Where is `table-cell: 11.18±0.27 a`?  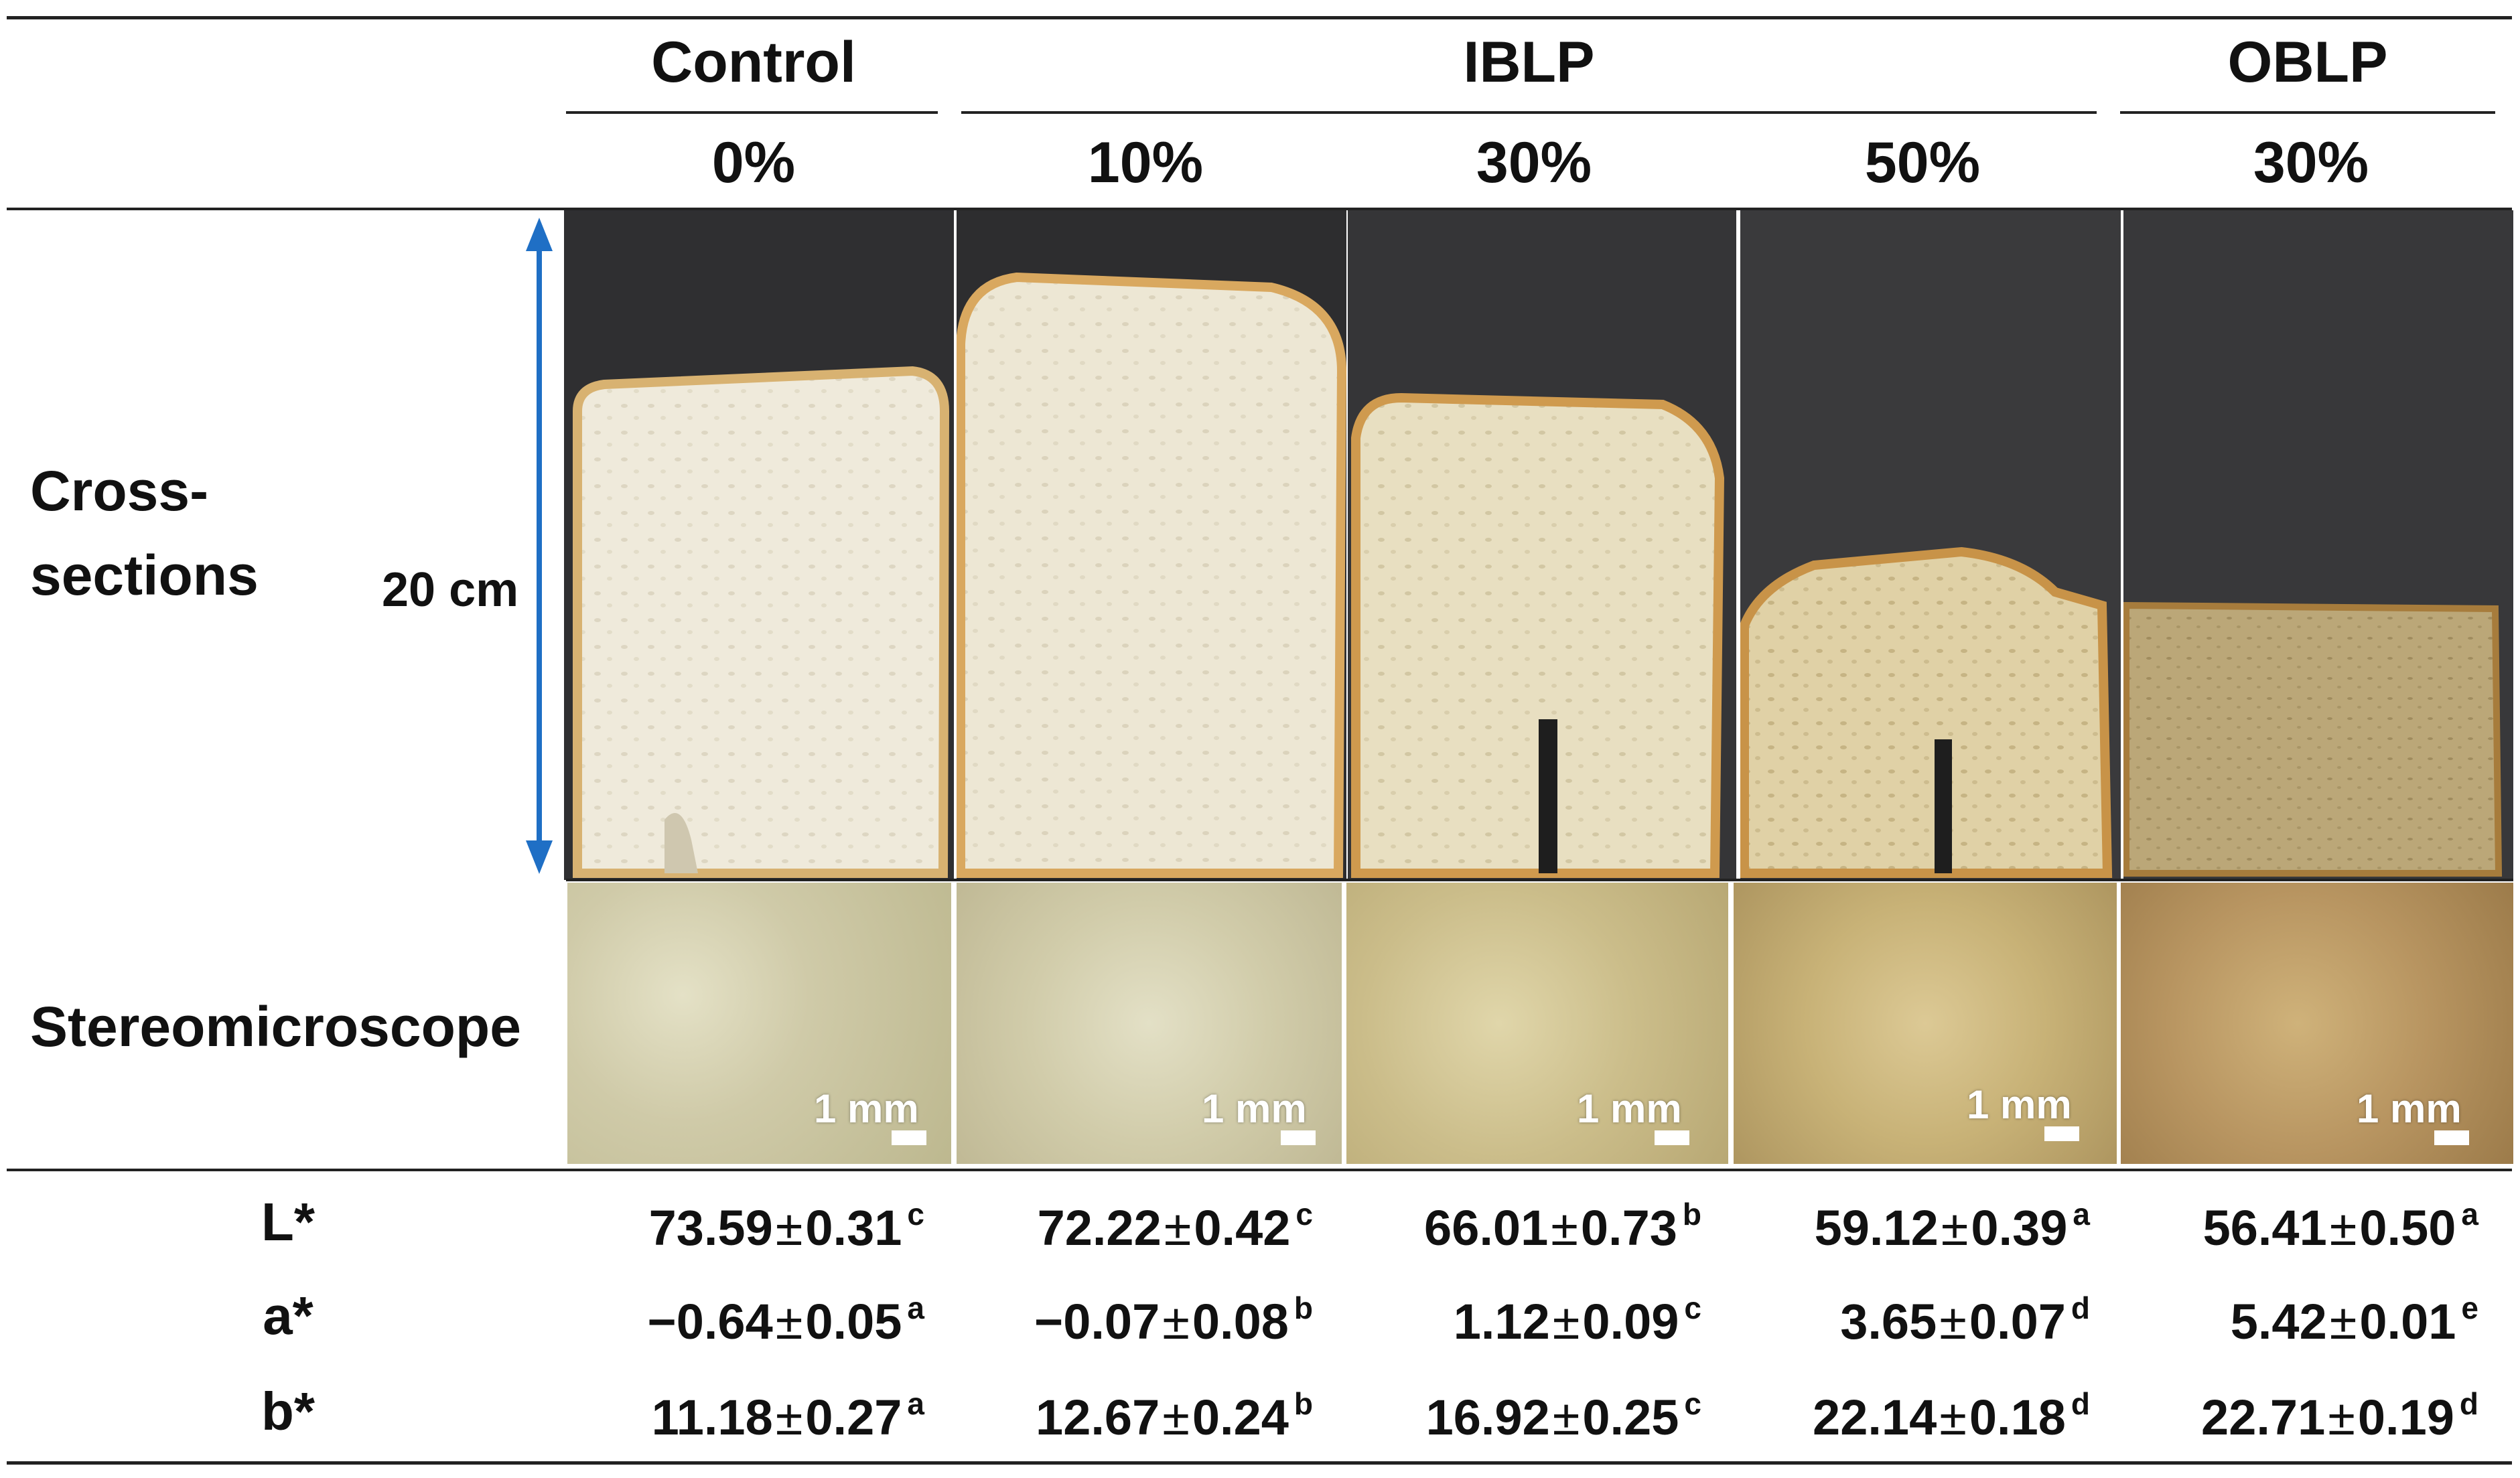 table-cell: 11.18±0.27 a is located at coordinates (756, 1415).